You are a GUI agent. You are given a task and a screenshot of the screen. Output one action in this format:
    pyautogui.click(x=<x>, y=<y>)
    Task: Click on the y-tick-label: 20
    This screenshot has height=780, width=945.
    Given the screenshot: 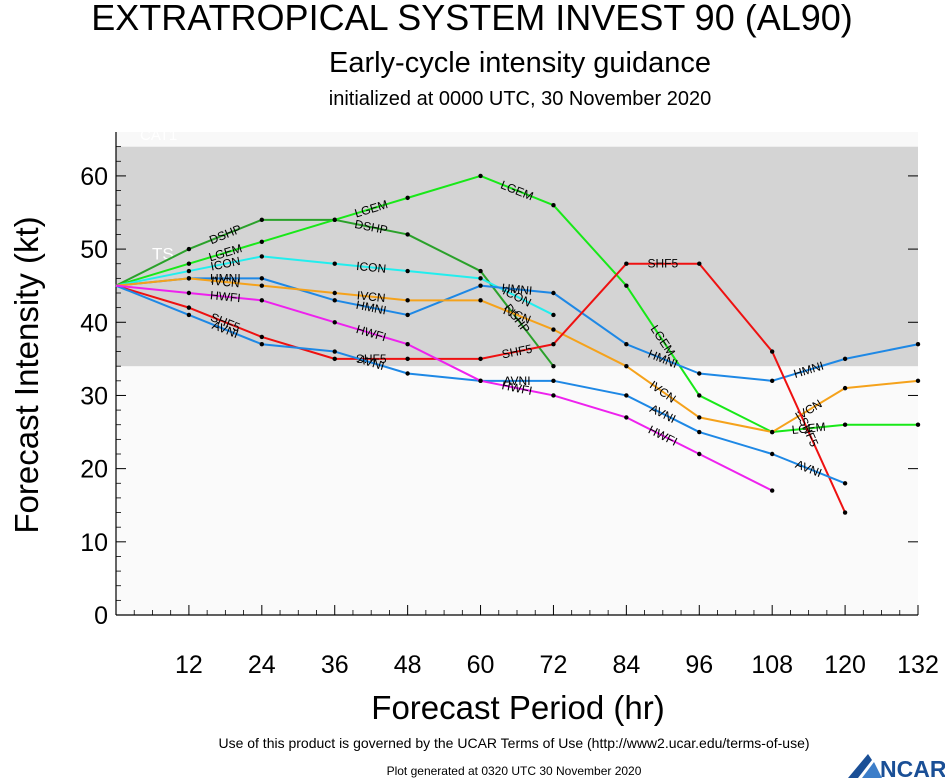 What is the action you would take?
    pyautogui.click(x=94, y=470)
    